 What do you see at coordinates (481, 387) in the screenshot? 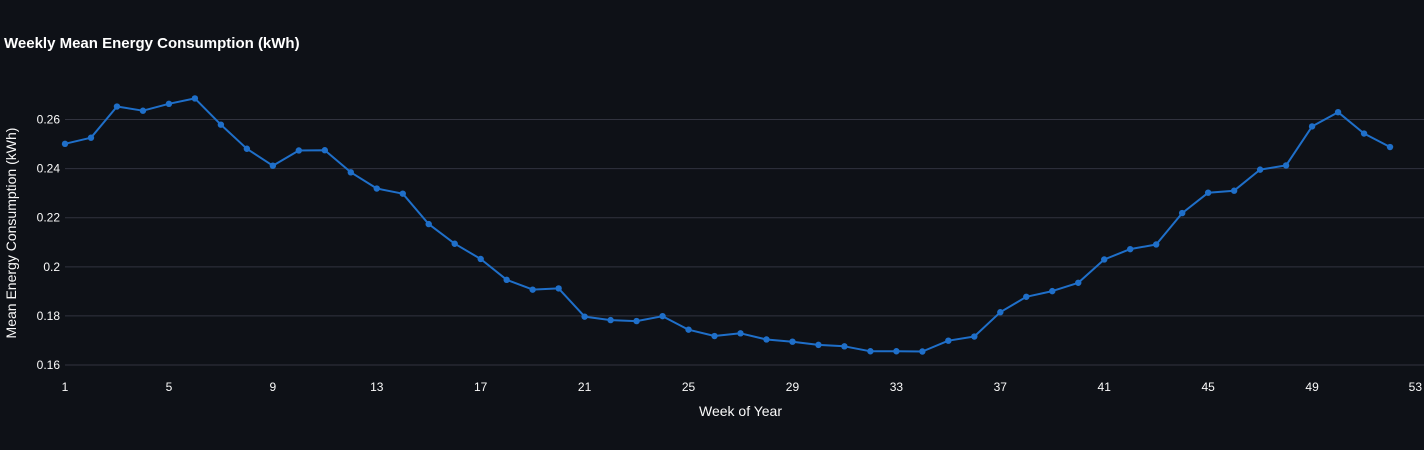
I see `x-tick-label: 17` at bounding box center [481, 387].